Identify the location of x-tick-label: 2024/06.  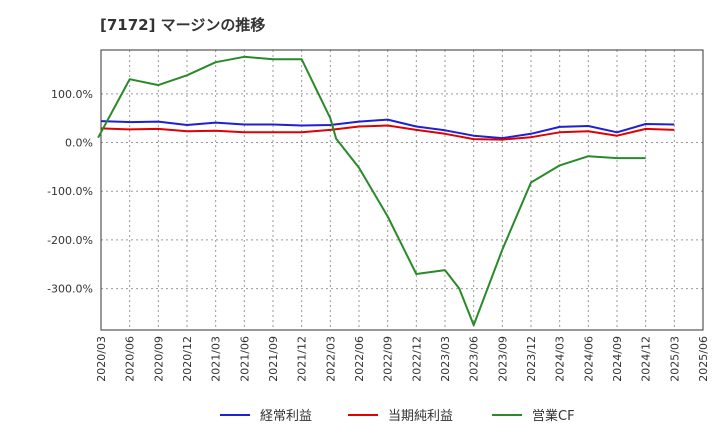
(588, 359).